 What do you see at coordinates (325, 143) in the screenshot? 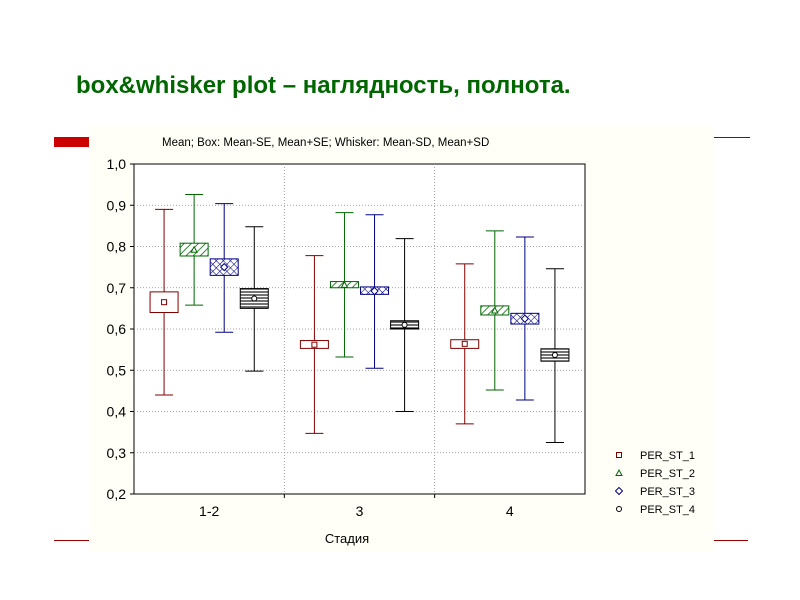
I see `chart-title: Mean; Box: Mean-SE, Mean+SE; Whisker` at bounding box center [325, 143].